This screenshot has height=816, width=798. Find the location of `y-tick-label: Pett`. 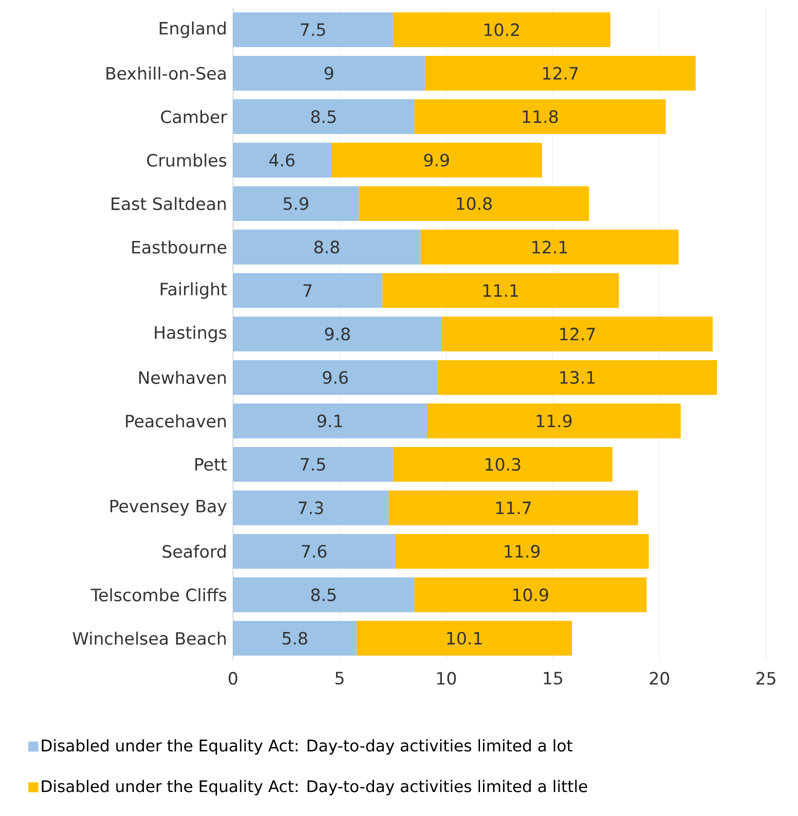

y-tick-label: Pett is located at coordinates (211, 464).